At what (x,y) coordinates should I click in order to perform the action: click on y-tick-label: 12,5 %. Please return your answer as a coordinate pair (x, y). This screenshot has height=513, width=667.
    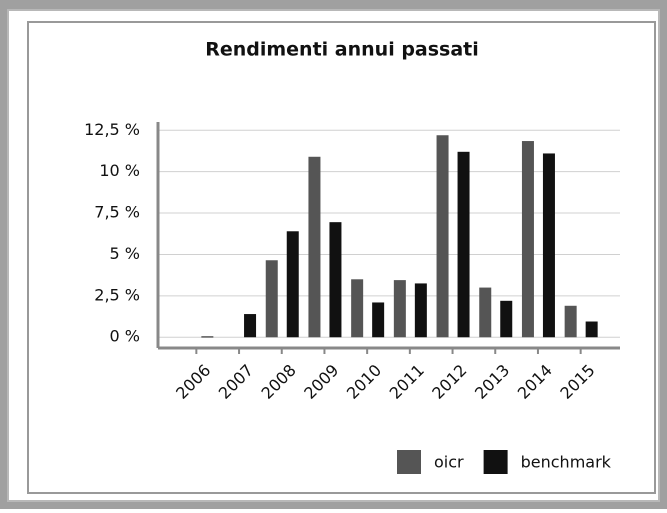
    Looking at the image, I should click on (112, 129).